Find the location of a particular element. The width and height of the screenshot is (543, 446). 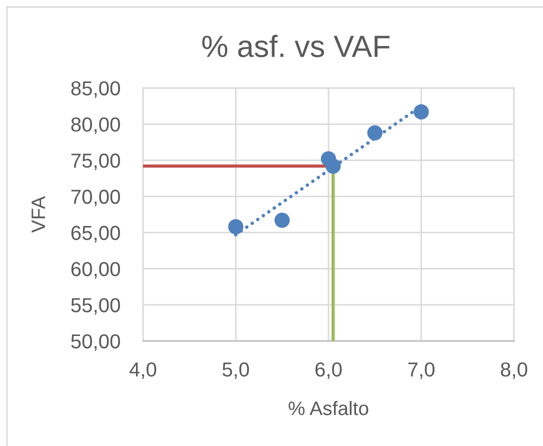

x-tick-label: 5,0 is located at coordinates (235, 371).